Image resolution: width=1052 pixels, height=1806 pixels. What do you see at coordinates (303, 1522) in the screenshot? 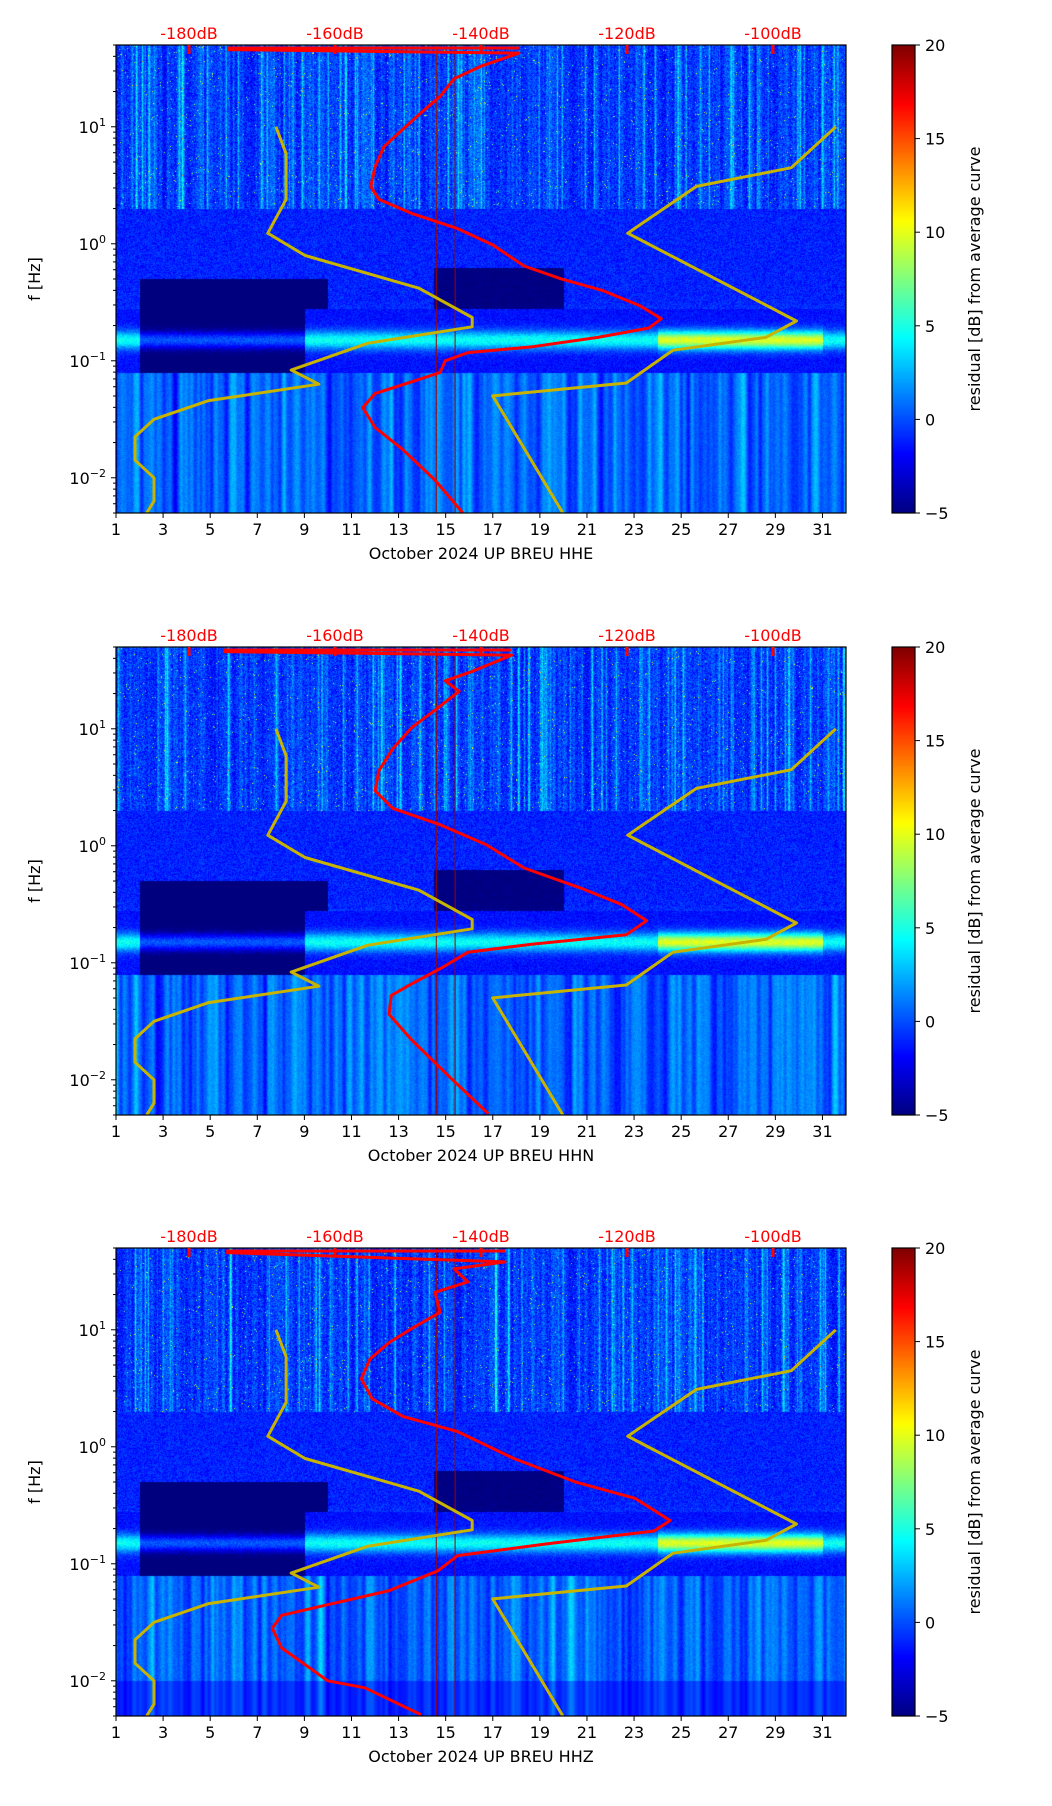
I see `curve-nlnm` at bounding box center [303, 1522].